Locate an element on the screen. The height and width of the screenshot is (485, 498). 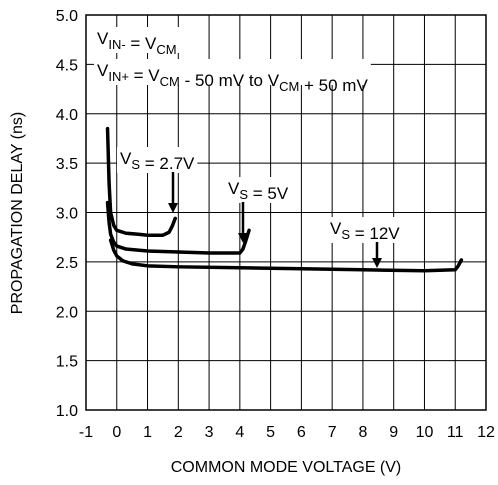
x-tick-label: 0 is located at coordinates (116, 432).